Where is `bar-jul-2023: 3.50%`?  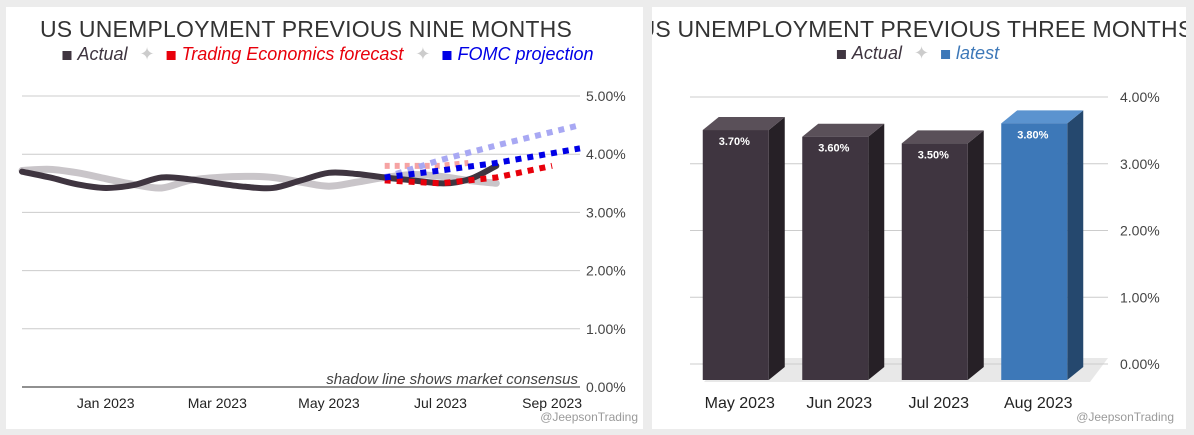 bar-jul-2023: 3.50% is located at coordinates (942, 255).